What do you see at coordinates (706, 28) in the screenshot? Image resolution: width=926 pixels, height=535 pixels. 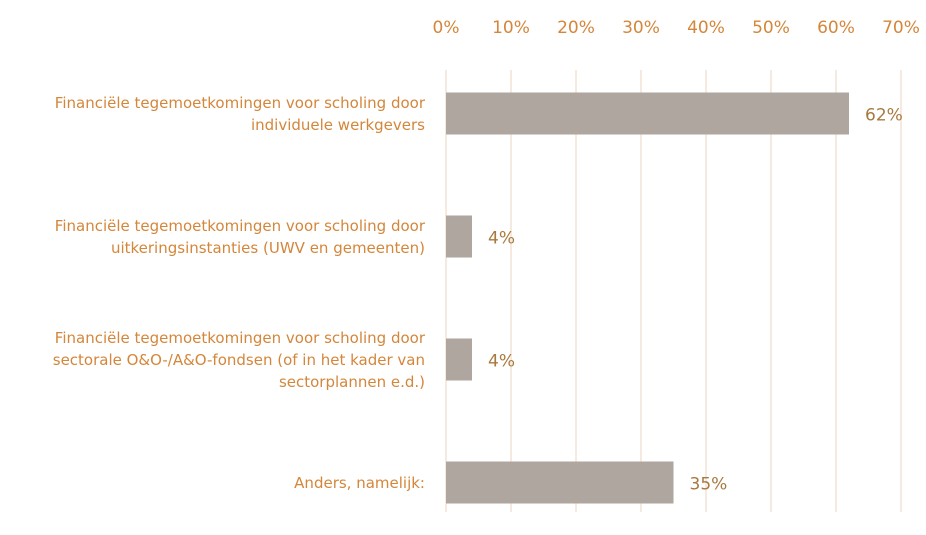 I see `x-tick-label: 40%` at bounding box center [706, 28].